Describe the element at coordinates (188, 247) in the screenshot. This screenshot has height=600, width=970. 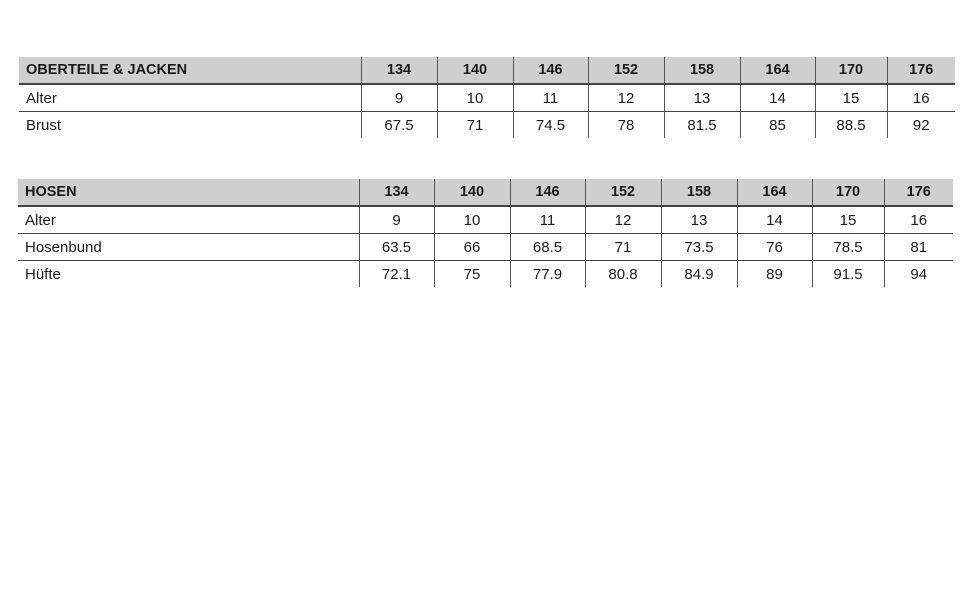
I see `row-label: Hosenbund` at that location.